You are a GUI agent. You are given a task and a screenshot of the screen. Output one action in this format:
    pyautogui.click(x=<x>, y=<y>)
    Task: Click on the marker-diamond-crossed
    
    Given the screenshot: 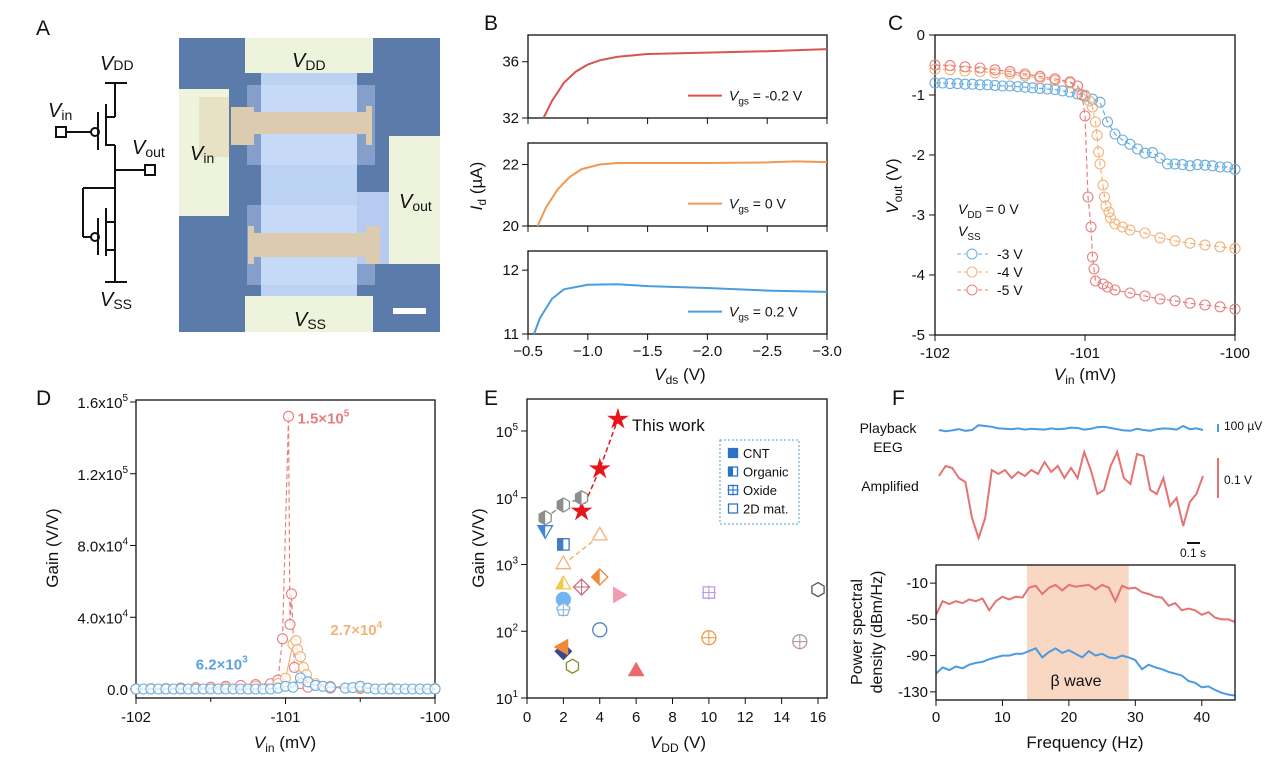 What is the action you would take?
    pyautogui.click(x=581, y=587)
    